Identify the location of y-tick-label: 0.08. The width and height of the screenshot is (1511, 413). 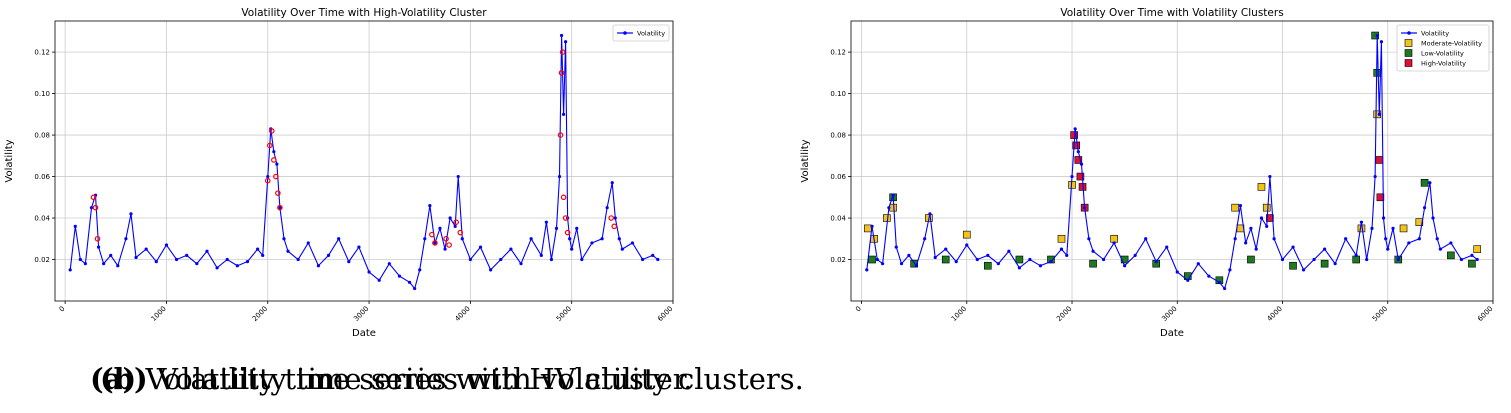
(42, 136).